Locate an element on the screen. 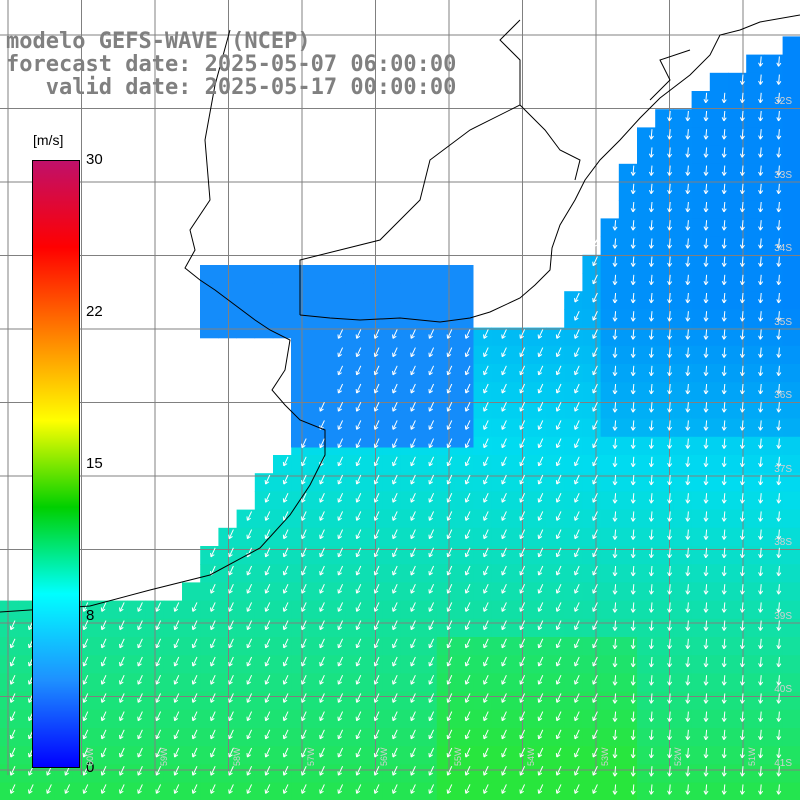  colorbar-tick: 15 is located at coordinates (94, 463).